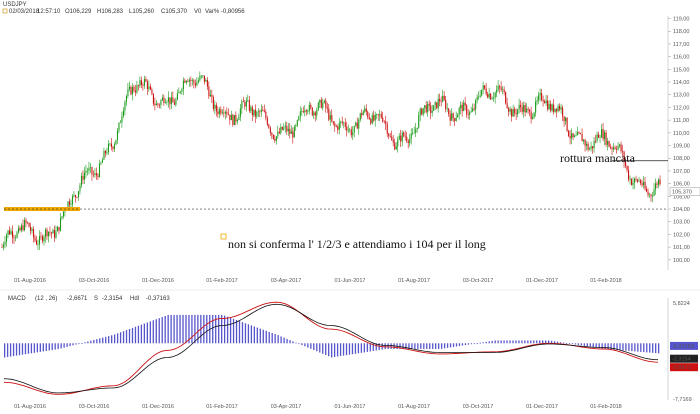 The image size is (700, 414). Describe the element at coordinates (94, 407) in the screenshot. I see `macd-date-tick-label: 03-Oct-2016` at that location.